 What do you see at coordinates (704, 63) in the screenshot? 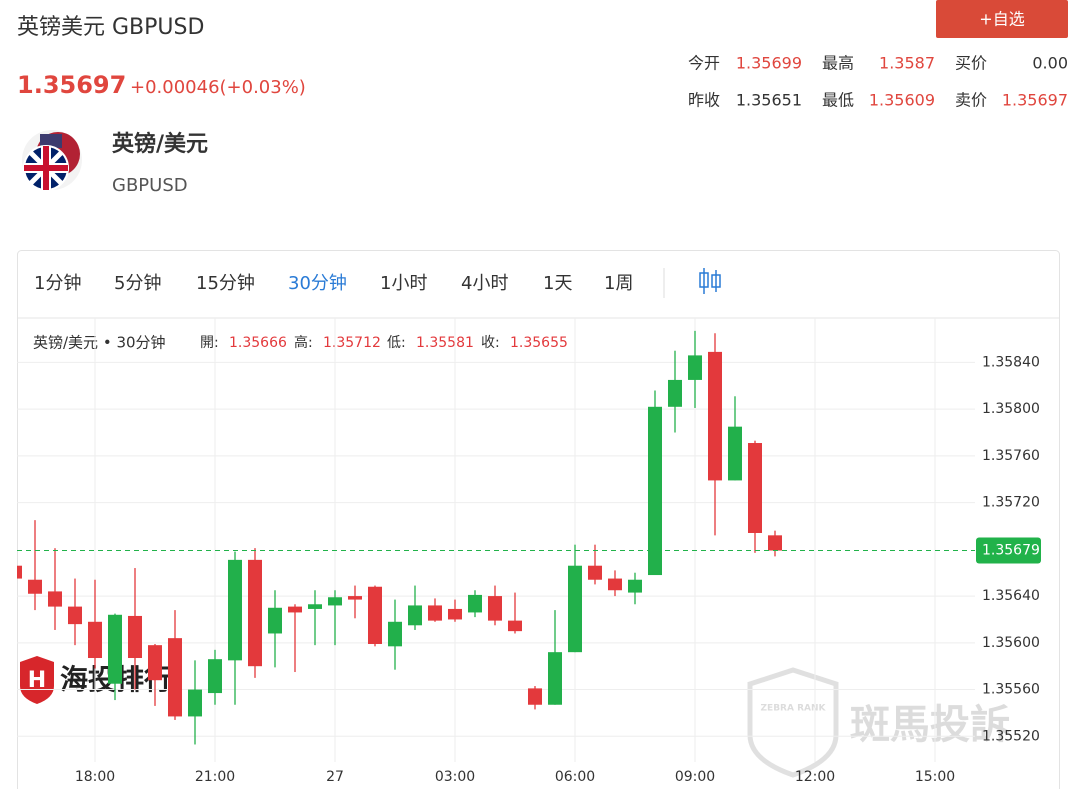
I see `quote-label: 今开` at bounding box center [704, 63].